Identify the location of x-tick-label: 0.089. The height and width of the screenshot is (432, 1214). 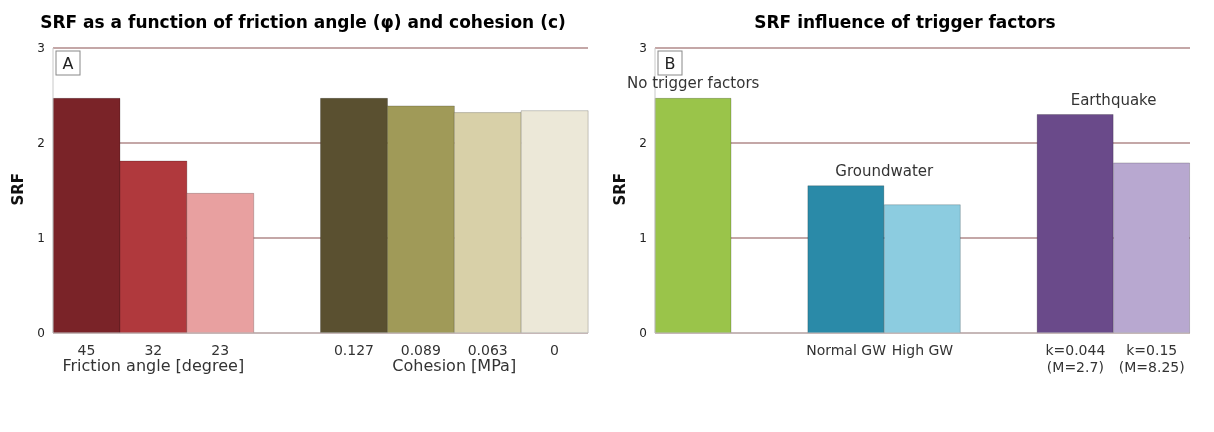
(420, 350).